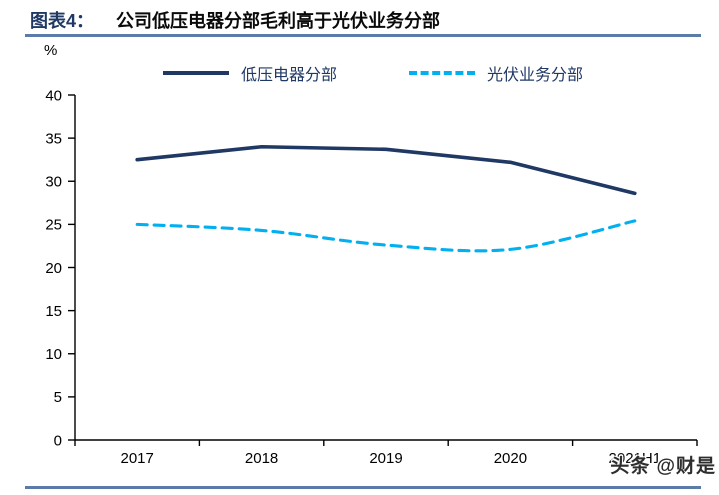 The width and height of the screenshot is (719, 495). What do you see at coordinates (635, 458) in the screenshot?
I see `x-tick-label: 2021H1` at bounding box center [635, 458].